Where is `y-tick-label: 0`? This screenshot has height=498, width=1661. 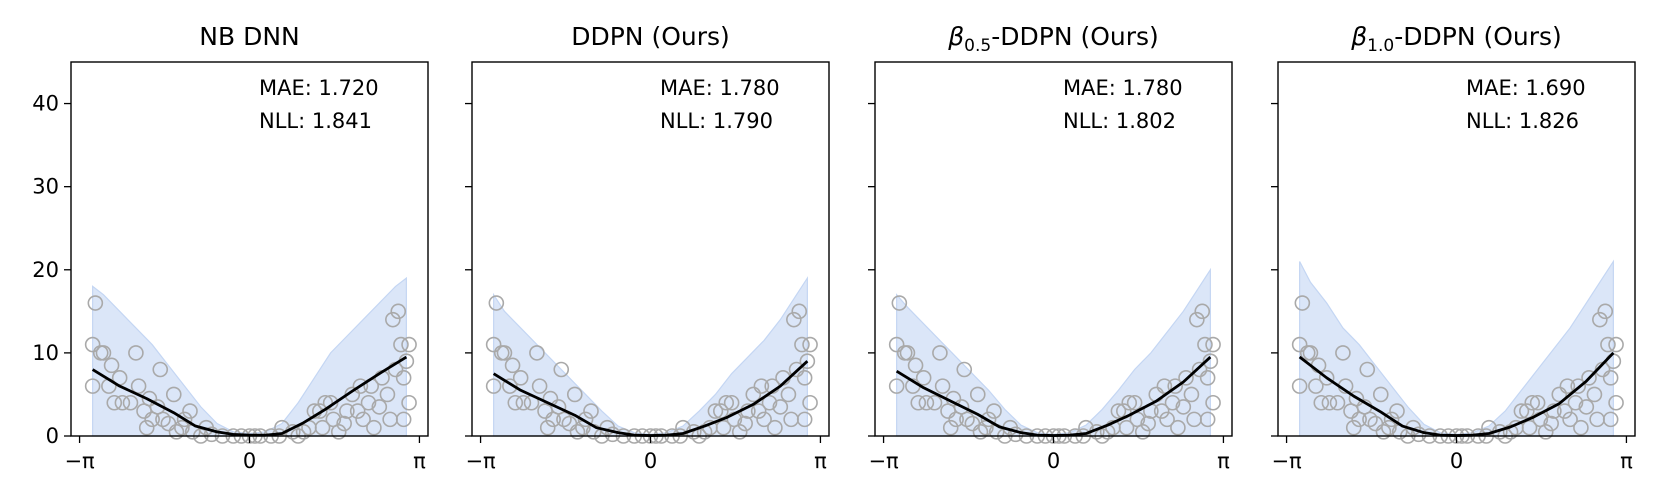
y-tick-label: 0 is located at coordinates (52, 436).